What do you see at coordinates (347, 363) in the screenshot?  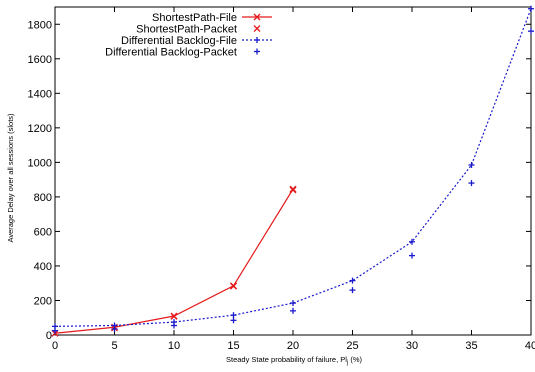 I see `x-axis-label-subscript: j` at bounding box center [347, 363].